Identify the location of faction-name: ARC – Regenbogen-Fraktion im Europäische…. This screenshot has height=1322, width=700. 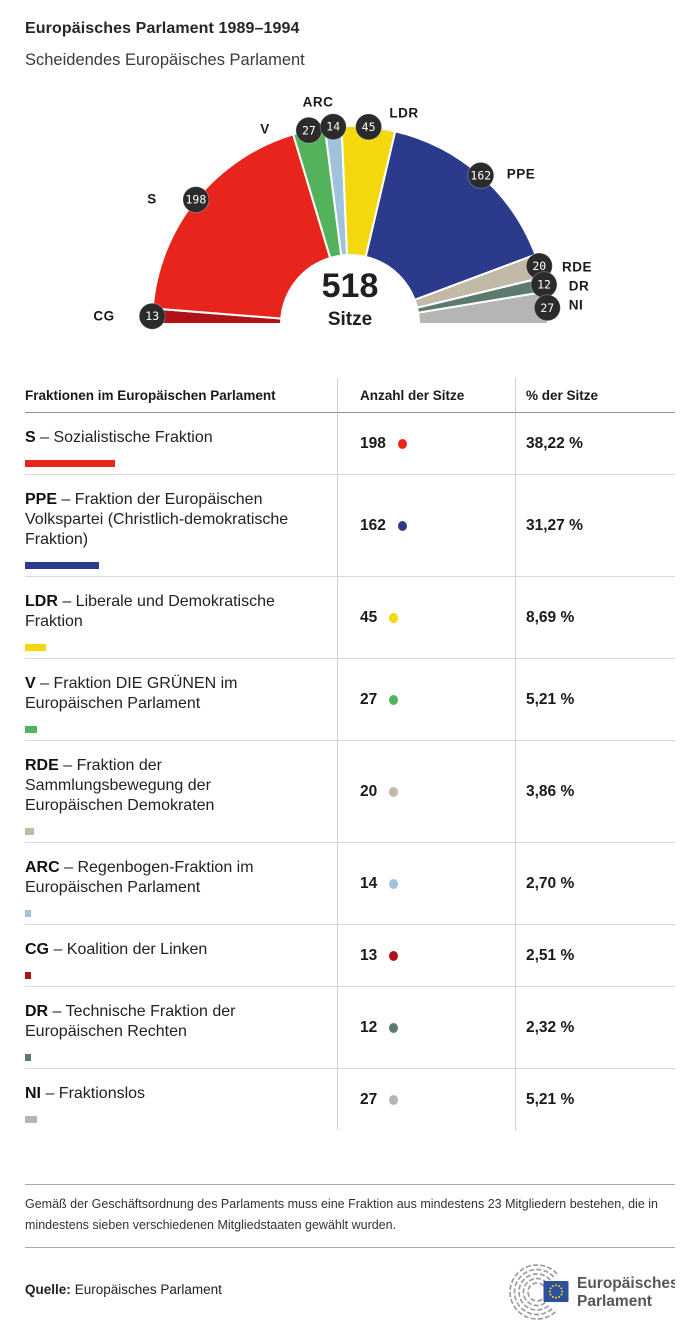
(139, 877).